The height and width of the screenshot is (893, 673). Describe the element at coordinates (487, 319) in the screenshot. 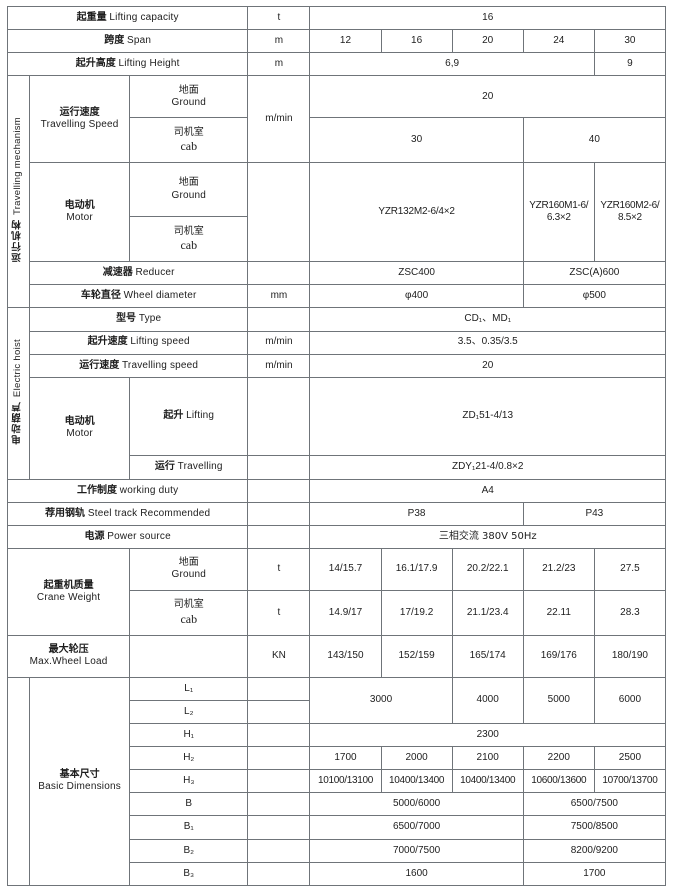

I see `value-cell: CD₁、MD₁` at that location.